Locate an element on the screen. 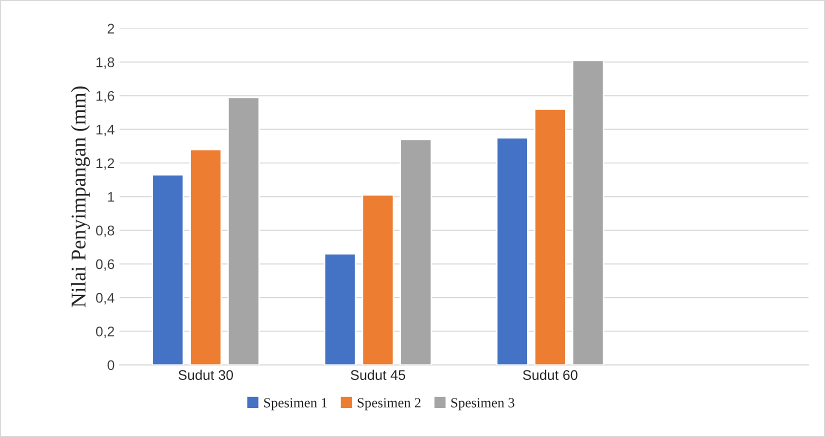 This screenshot has width=825, height=437. y-tick-label: 0 is located at coordinates (111, 365).